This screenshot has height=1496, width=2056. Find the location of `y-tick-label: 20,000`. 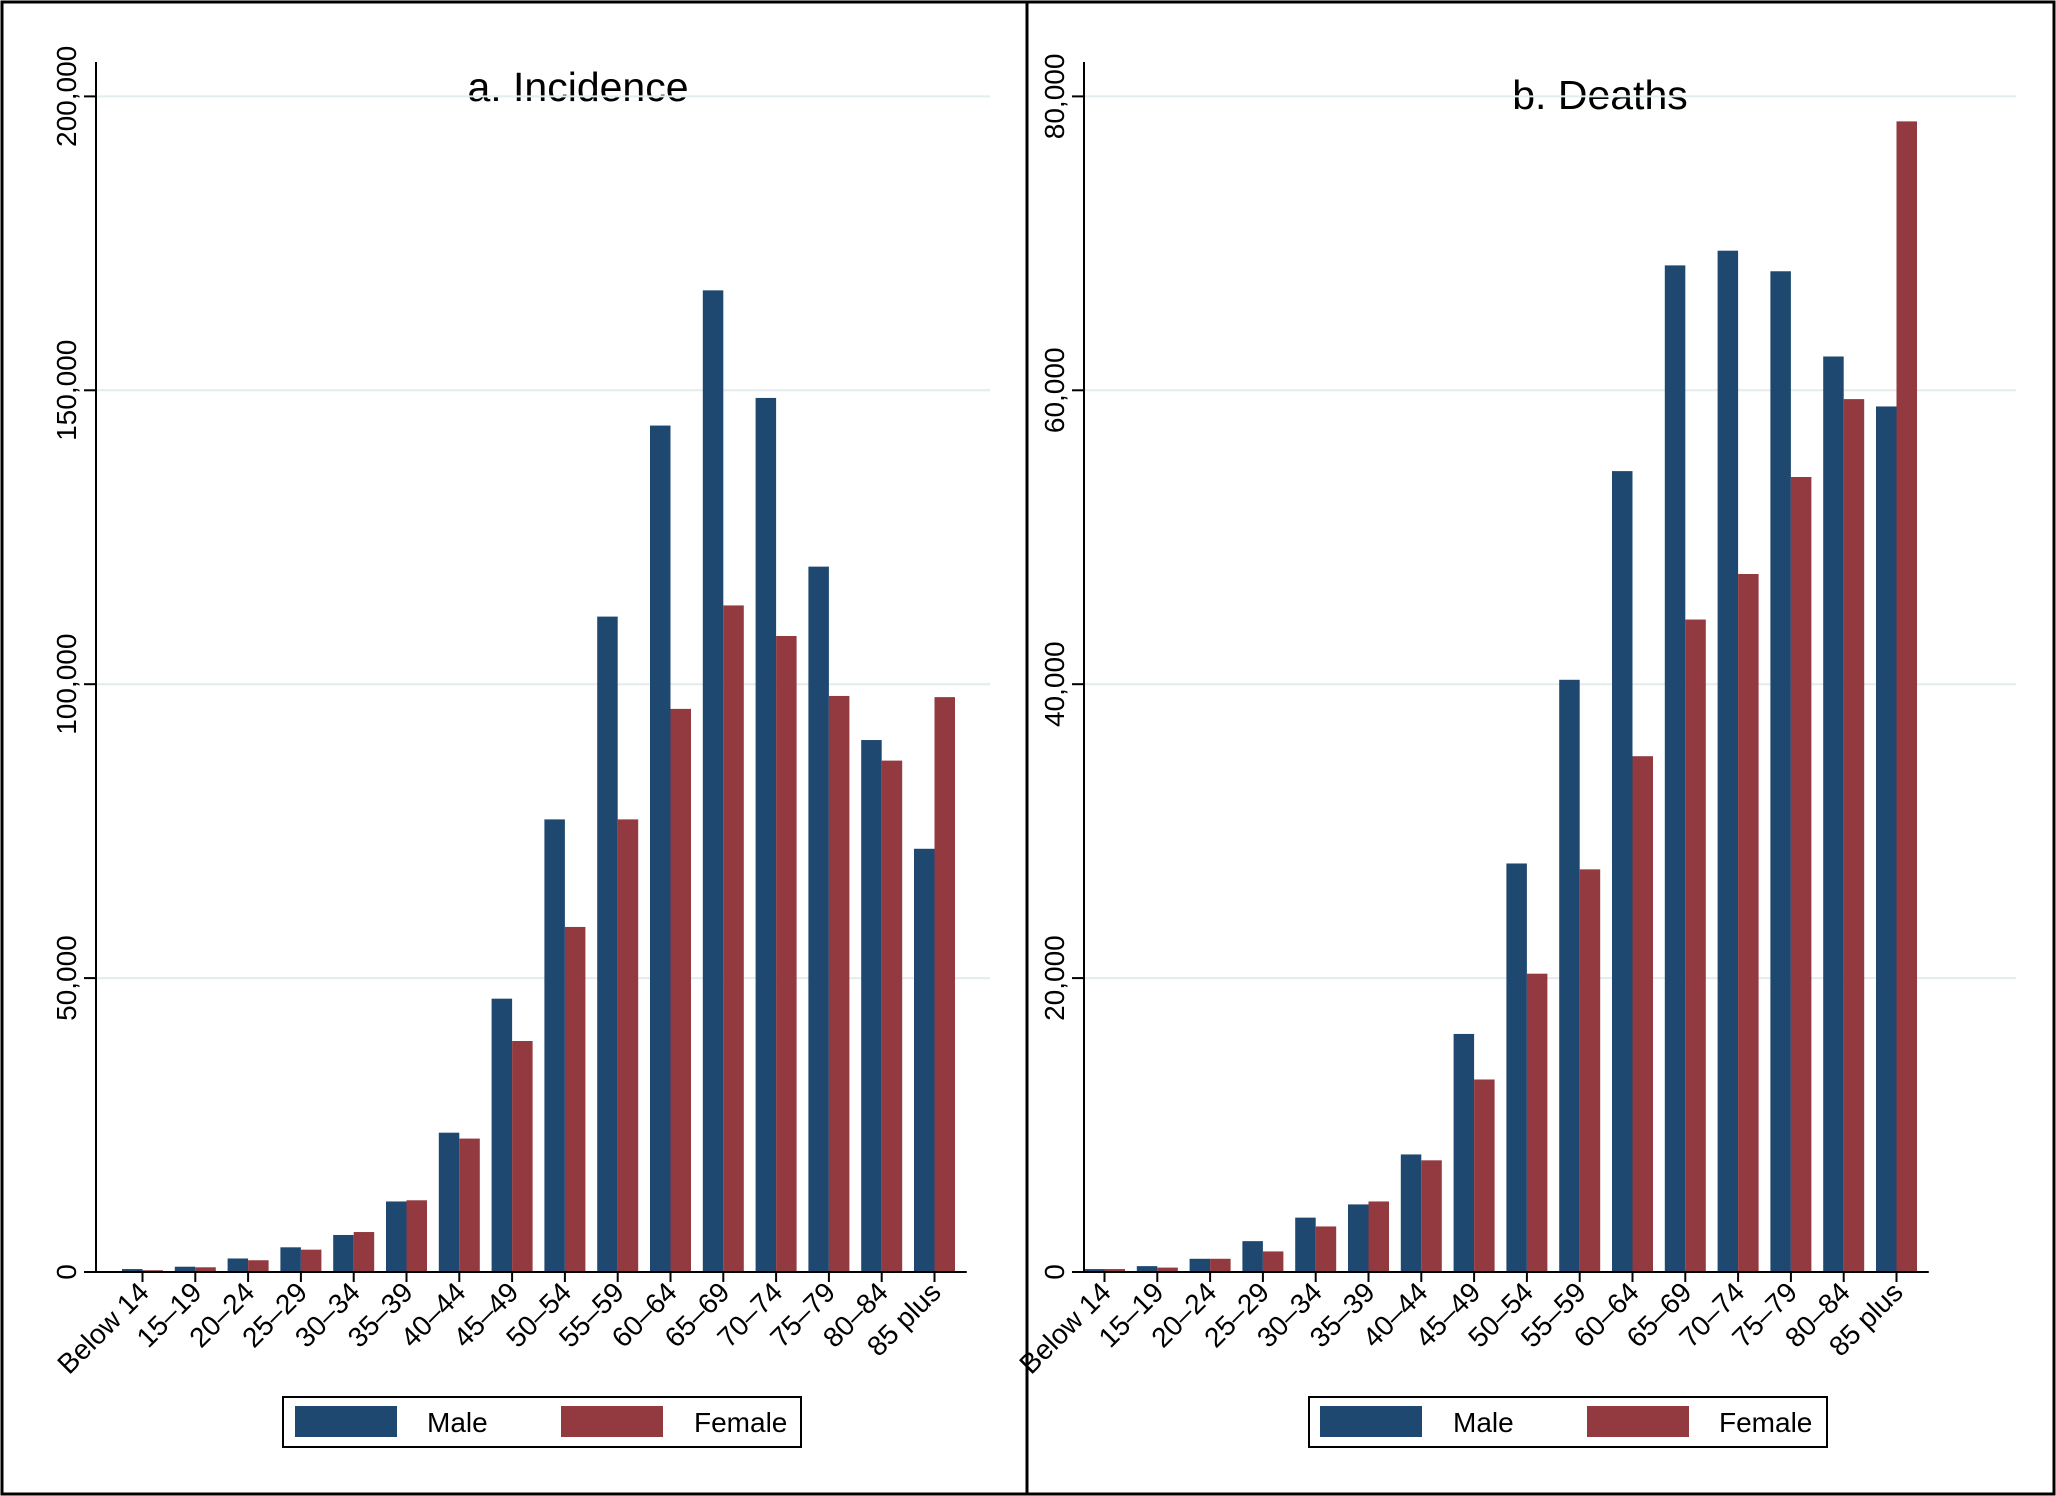

y-tick-label: 20,000 is located at coordinates (1054, 978).